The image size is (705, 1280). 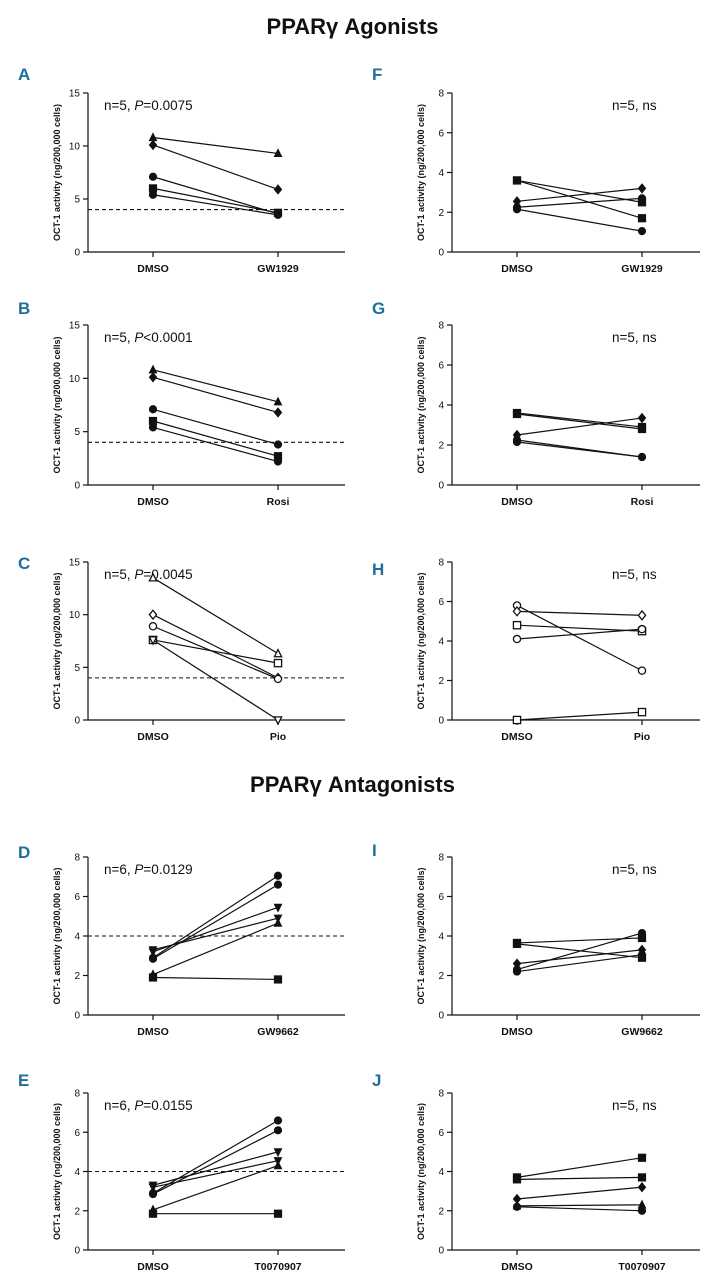 What do you see at coordinates (119, 1105) in the screenshot?
I see `annotation-text: n=6,` at bounding box center [119, 1105].